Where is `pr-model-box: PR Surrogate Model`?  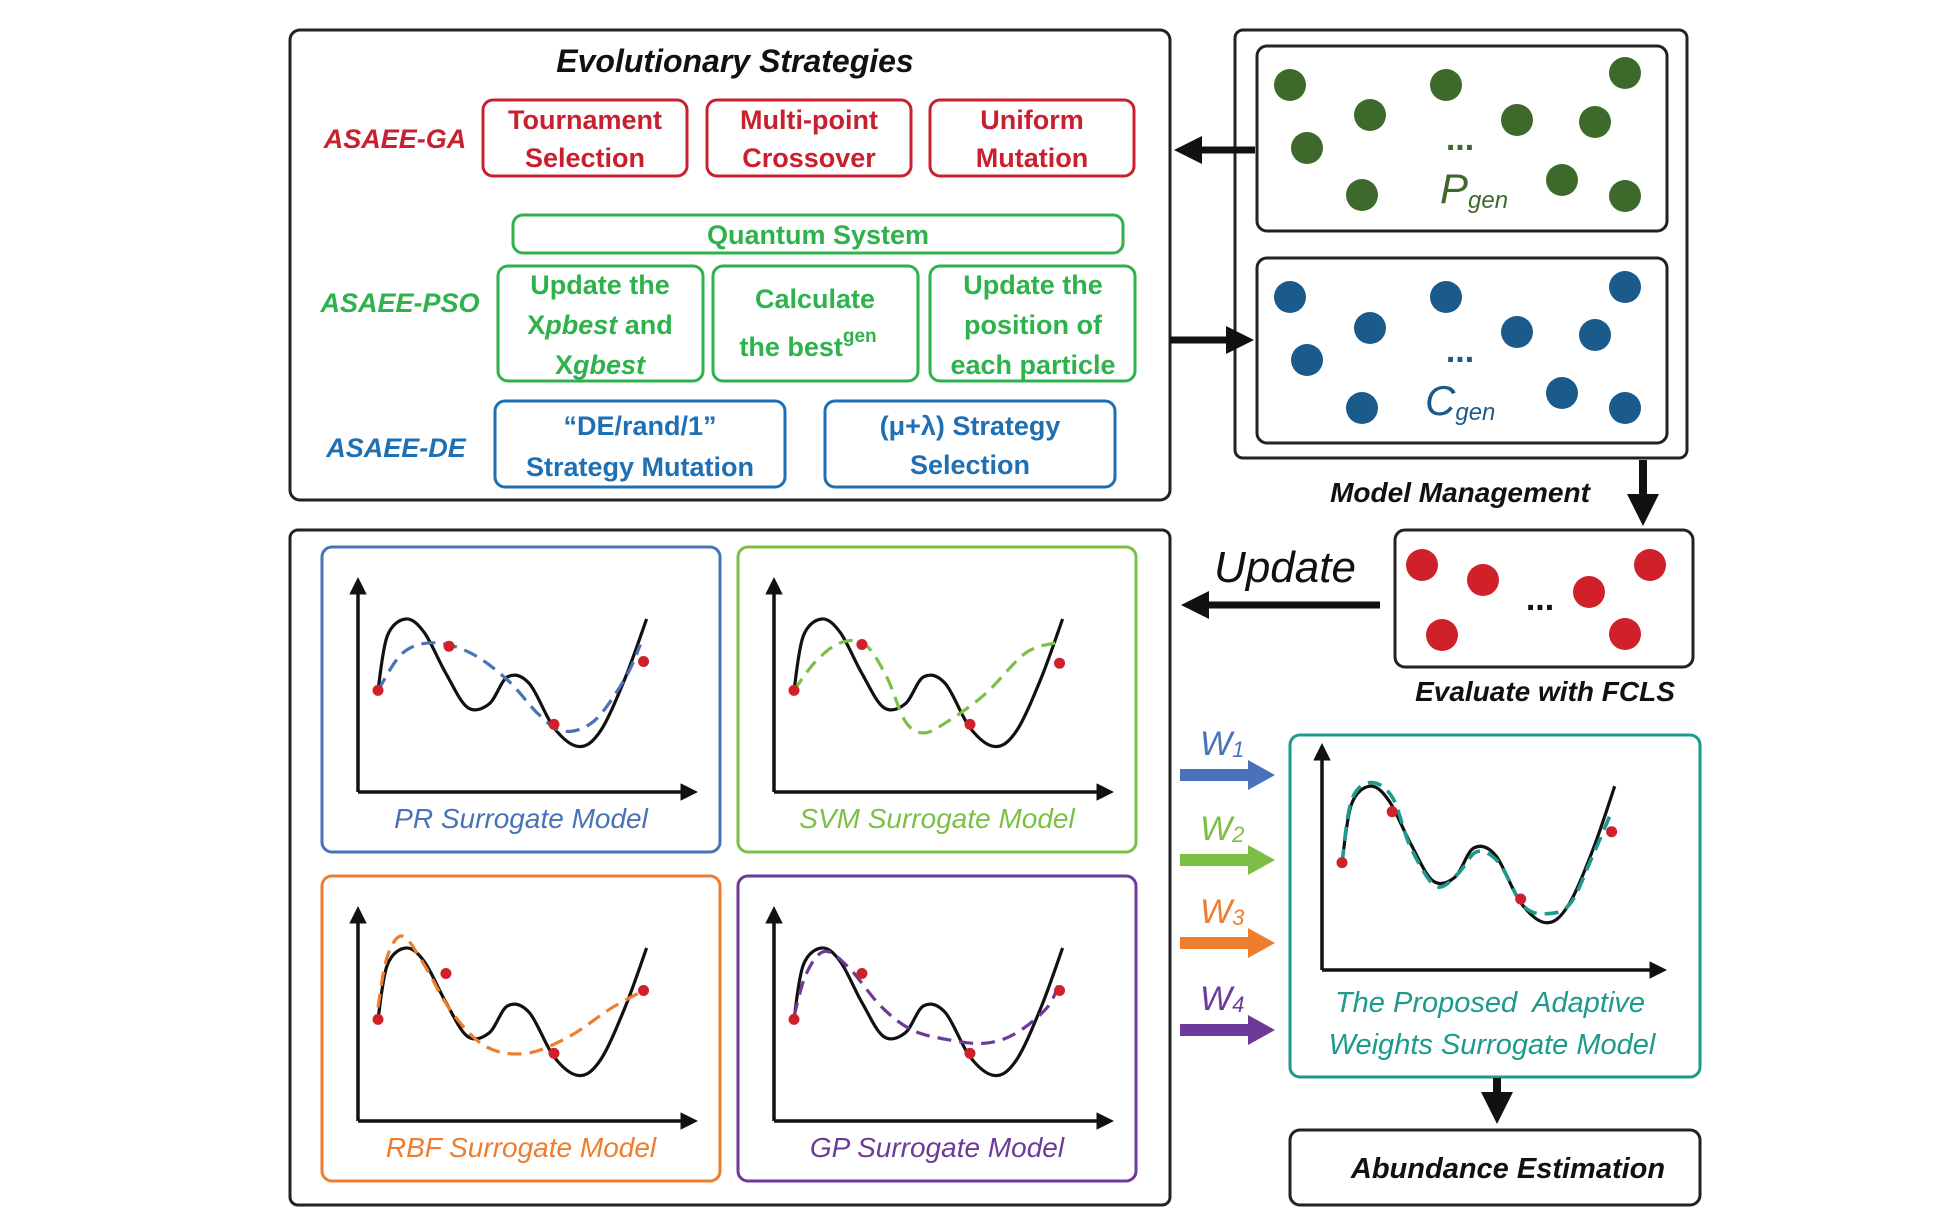 pr-model-box: PR Surrogate Model is located at coordinates (521, 699).